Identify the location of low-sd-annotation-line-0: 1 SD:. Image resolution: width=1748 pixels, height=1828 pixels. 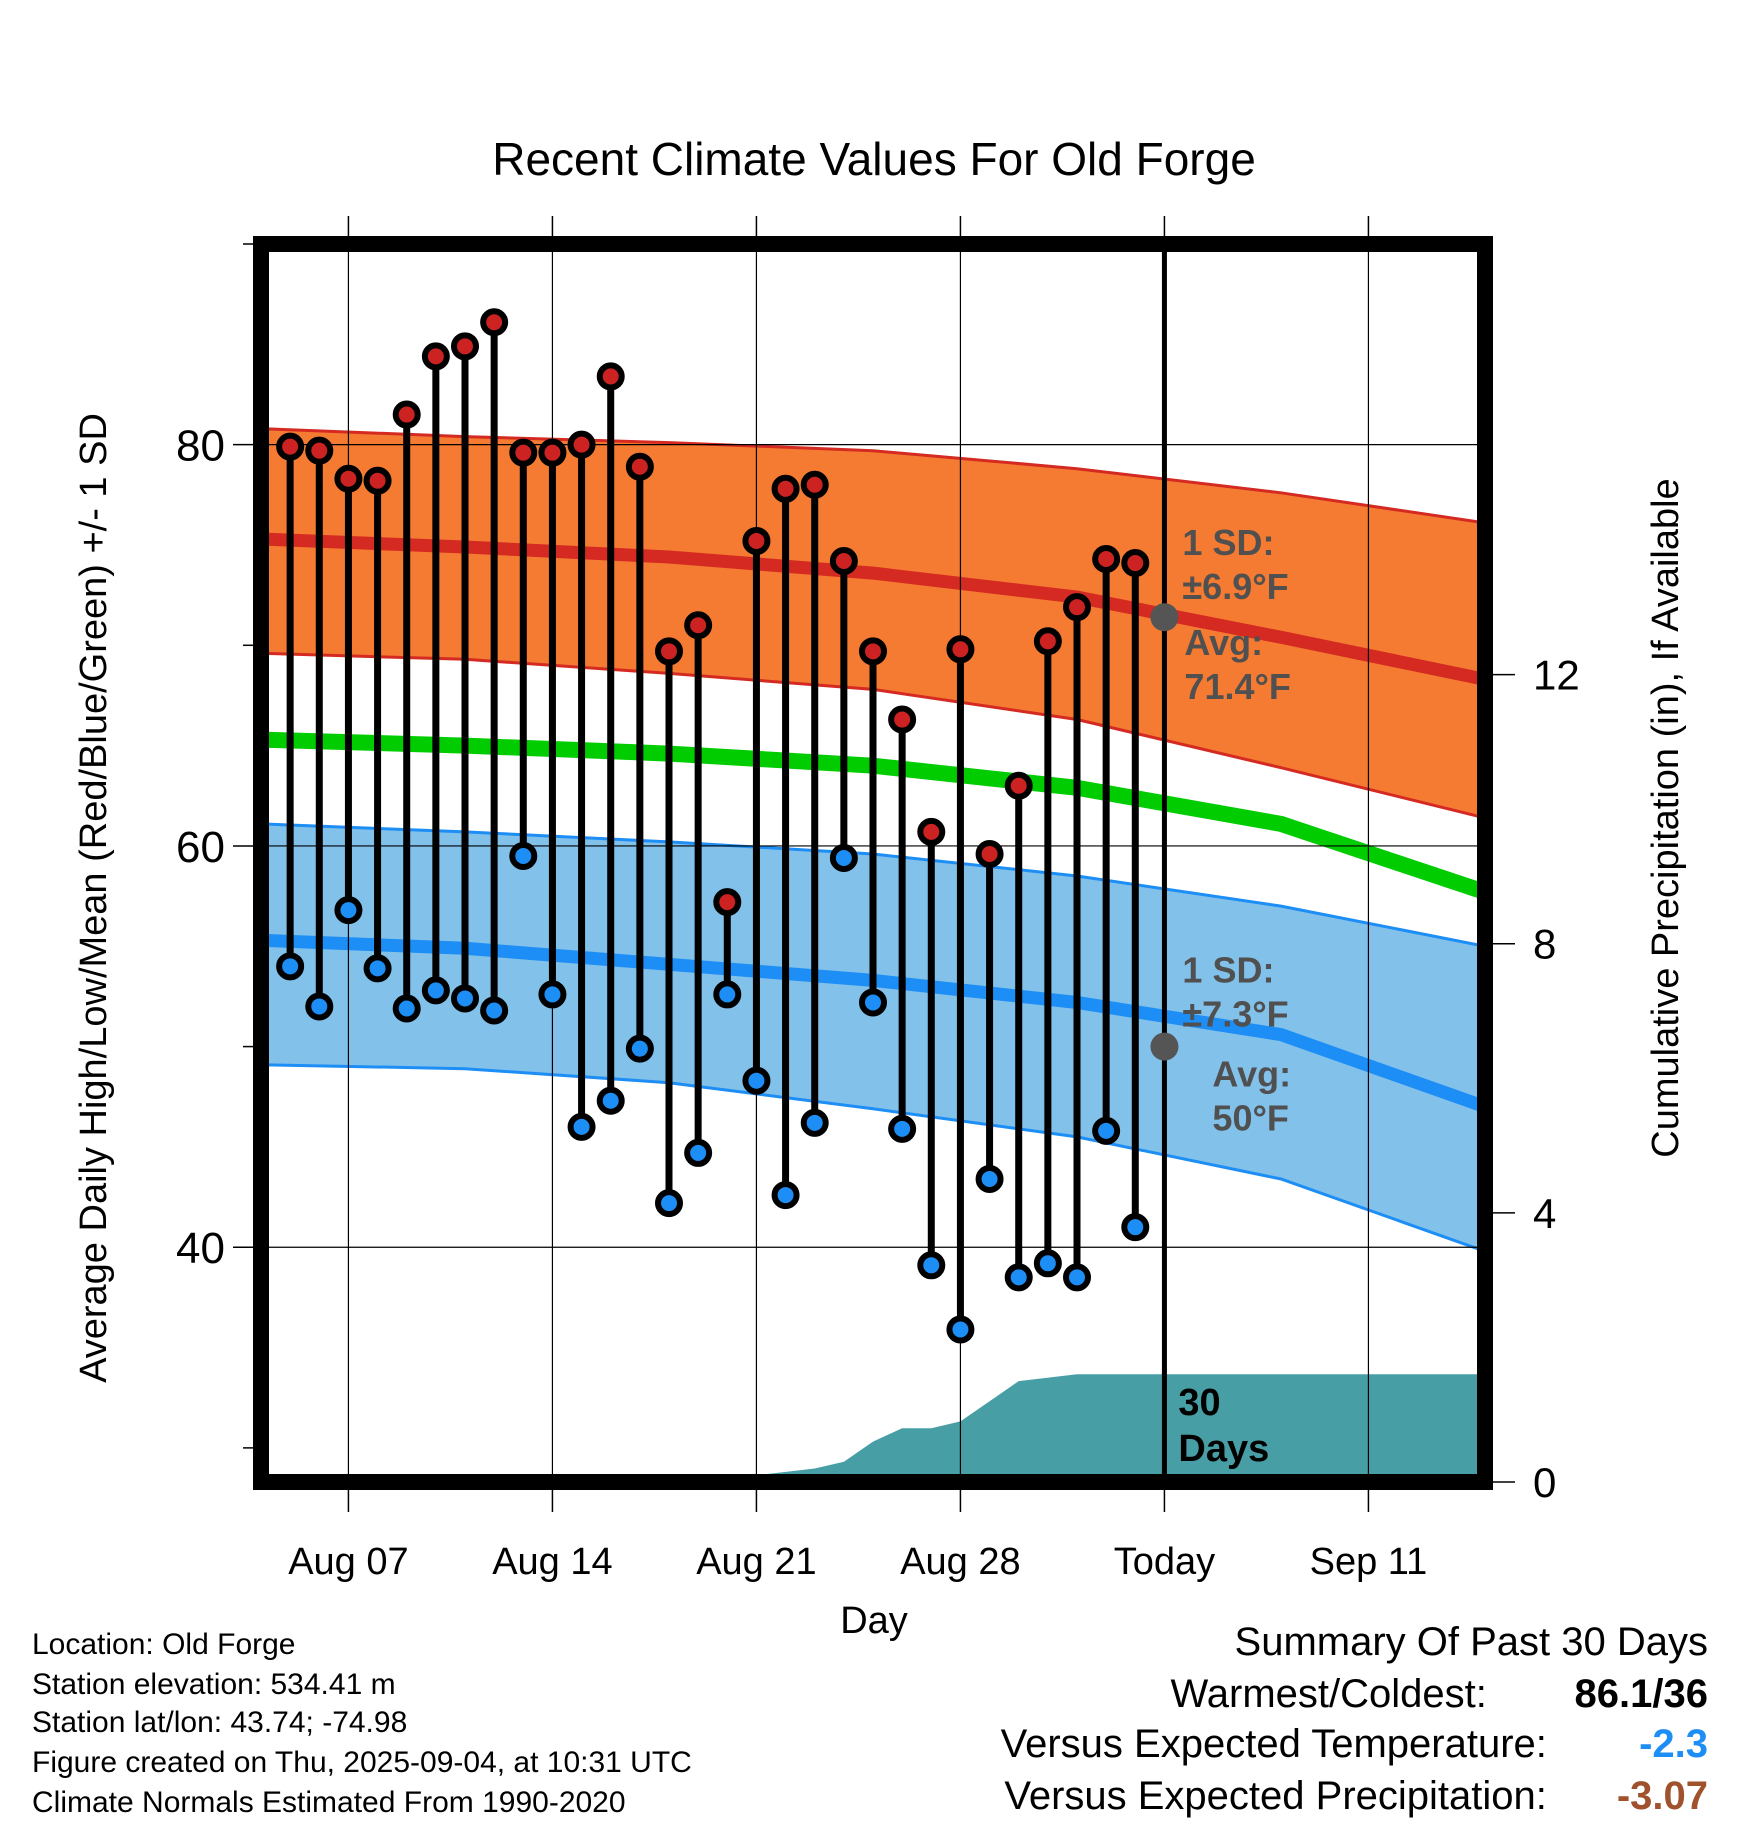
(1228, 969).